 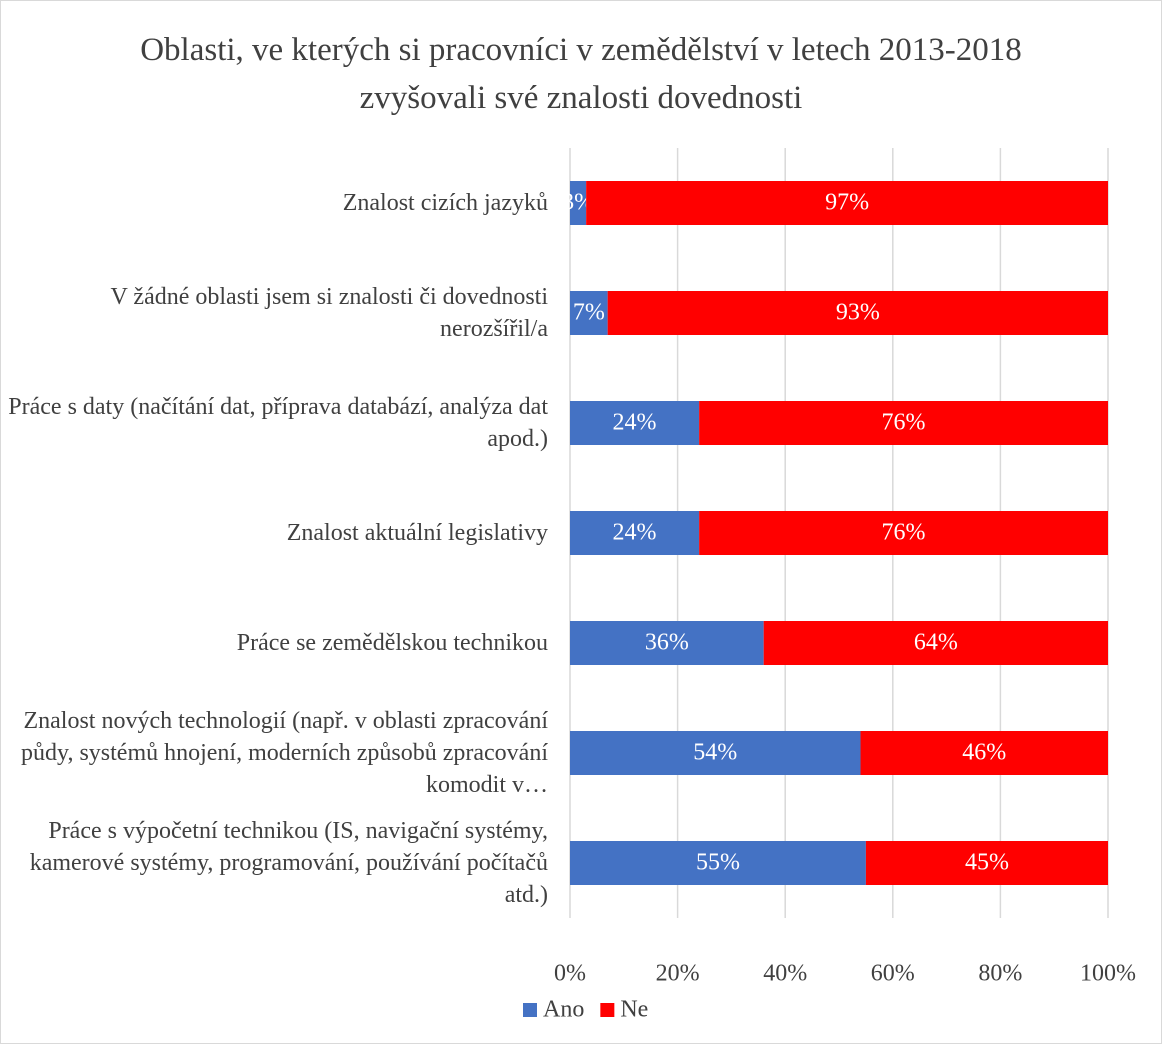 I want to click on x-tick-label: 40%, so click(x=785, y=974).